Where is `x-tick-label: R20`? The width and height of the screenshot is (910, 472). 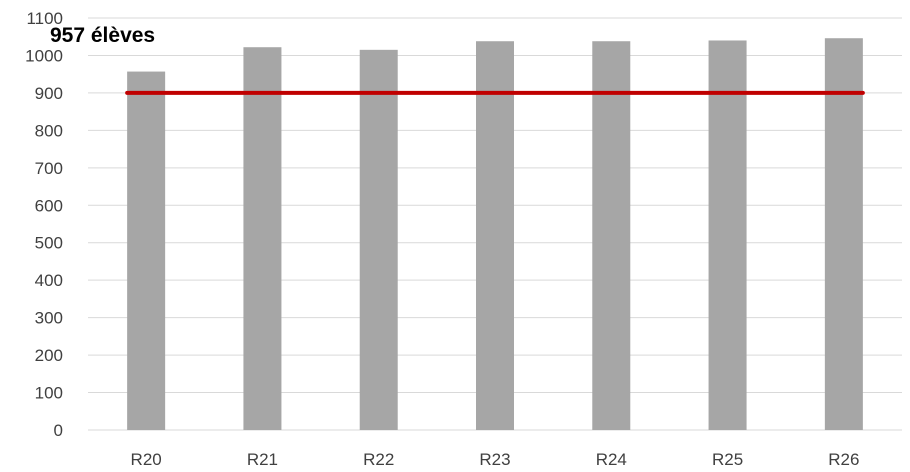 x-tick-label: R20 is located at coordinates (146, 459).